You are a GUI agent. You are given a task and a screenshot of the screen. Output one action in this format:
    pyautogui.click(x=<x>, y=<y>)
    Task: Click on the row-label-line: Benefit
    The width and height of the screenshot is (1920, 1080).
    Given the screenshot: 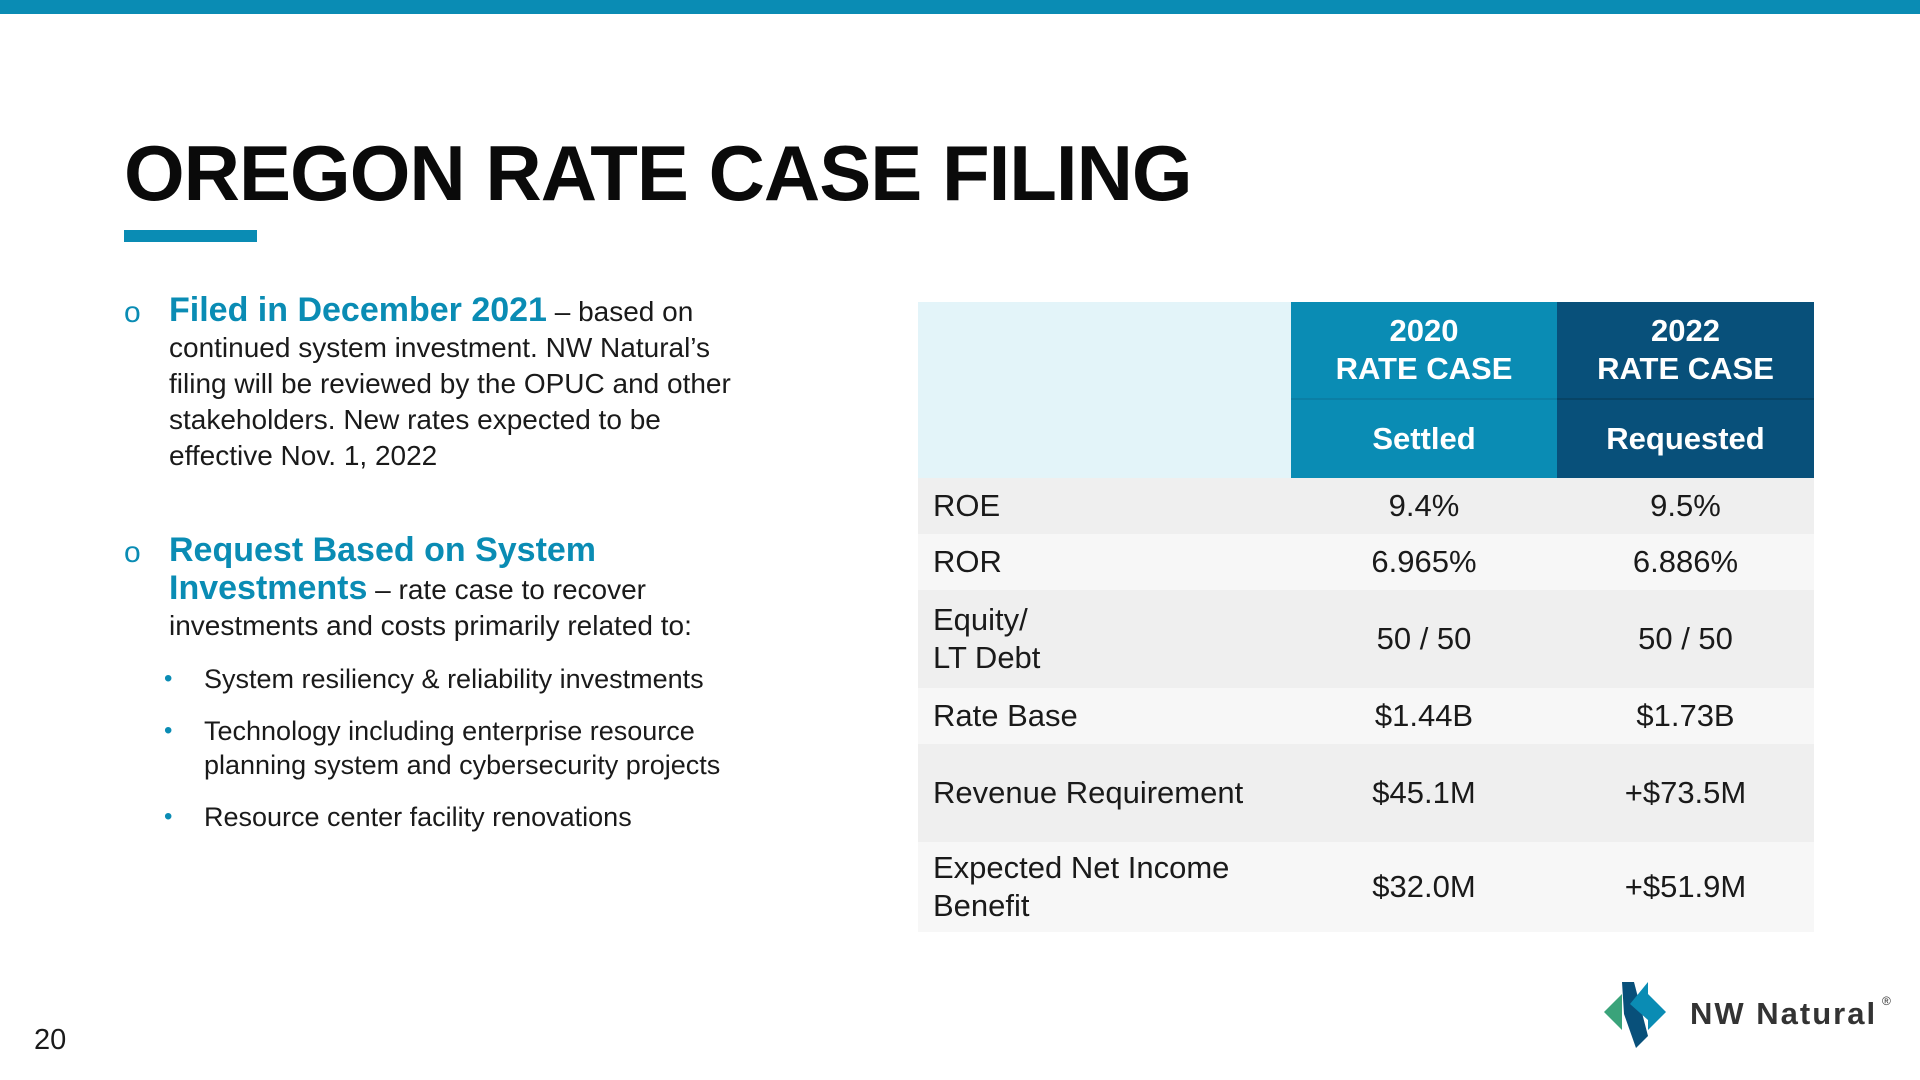 What is the action you would take?
    pyautogui.click(x=981, y=905)
    